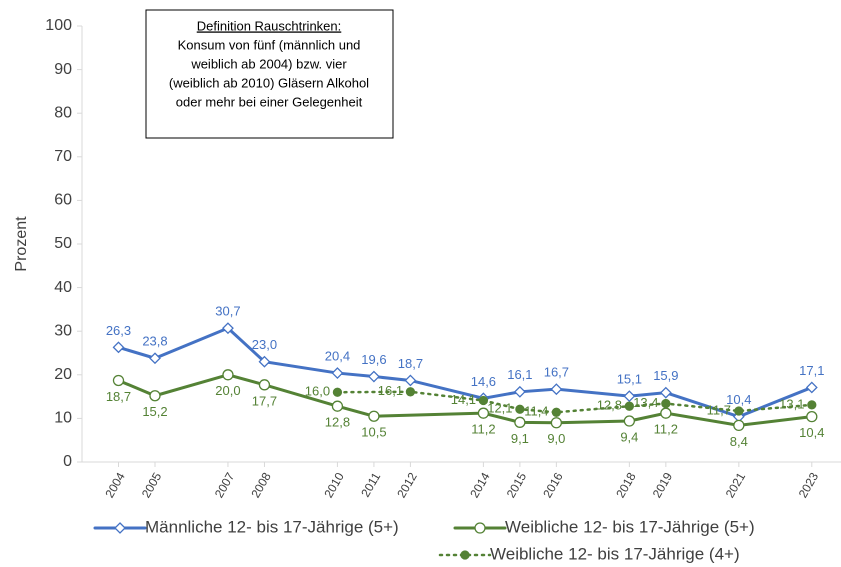  I want to click on y-tick-label: 40, so click(63, 287).